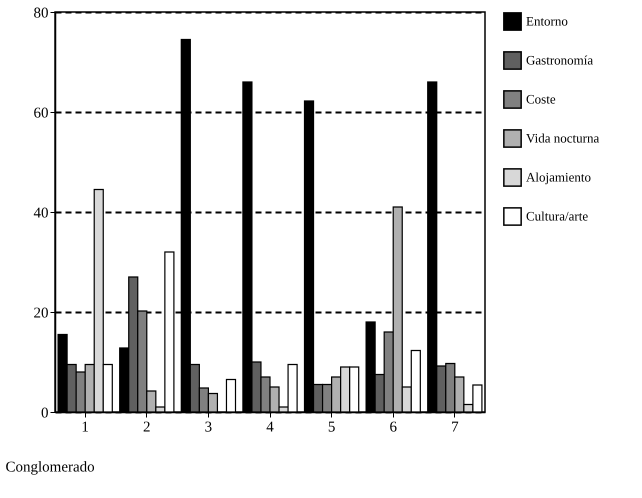 This screenshot has width=642, height=498. What do you see at coordinates (455, 428) in the screenshot?
I see `x-tick-label: 7` at bounding box center [455, 428].